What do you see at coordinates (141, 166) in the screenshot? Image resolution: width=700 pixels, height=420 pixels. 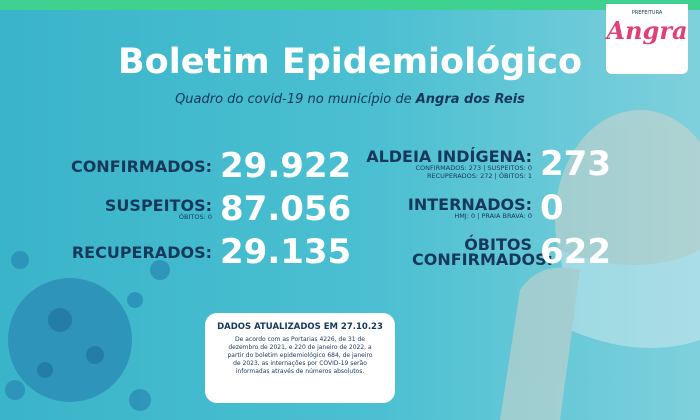 I see `stat-label: CONFIRMADOS:` at bounding box center [141, 166].